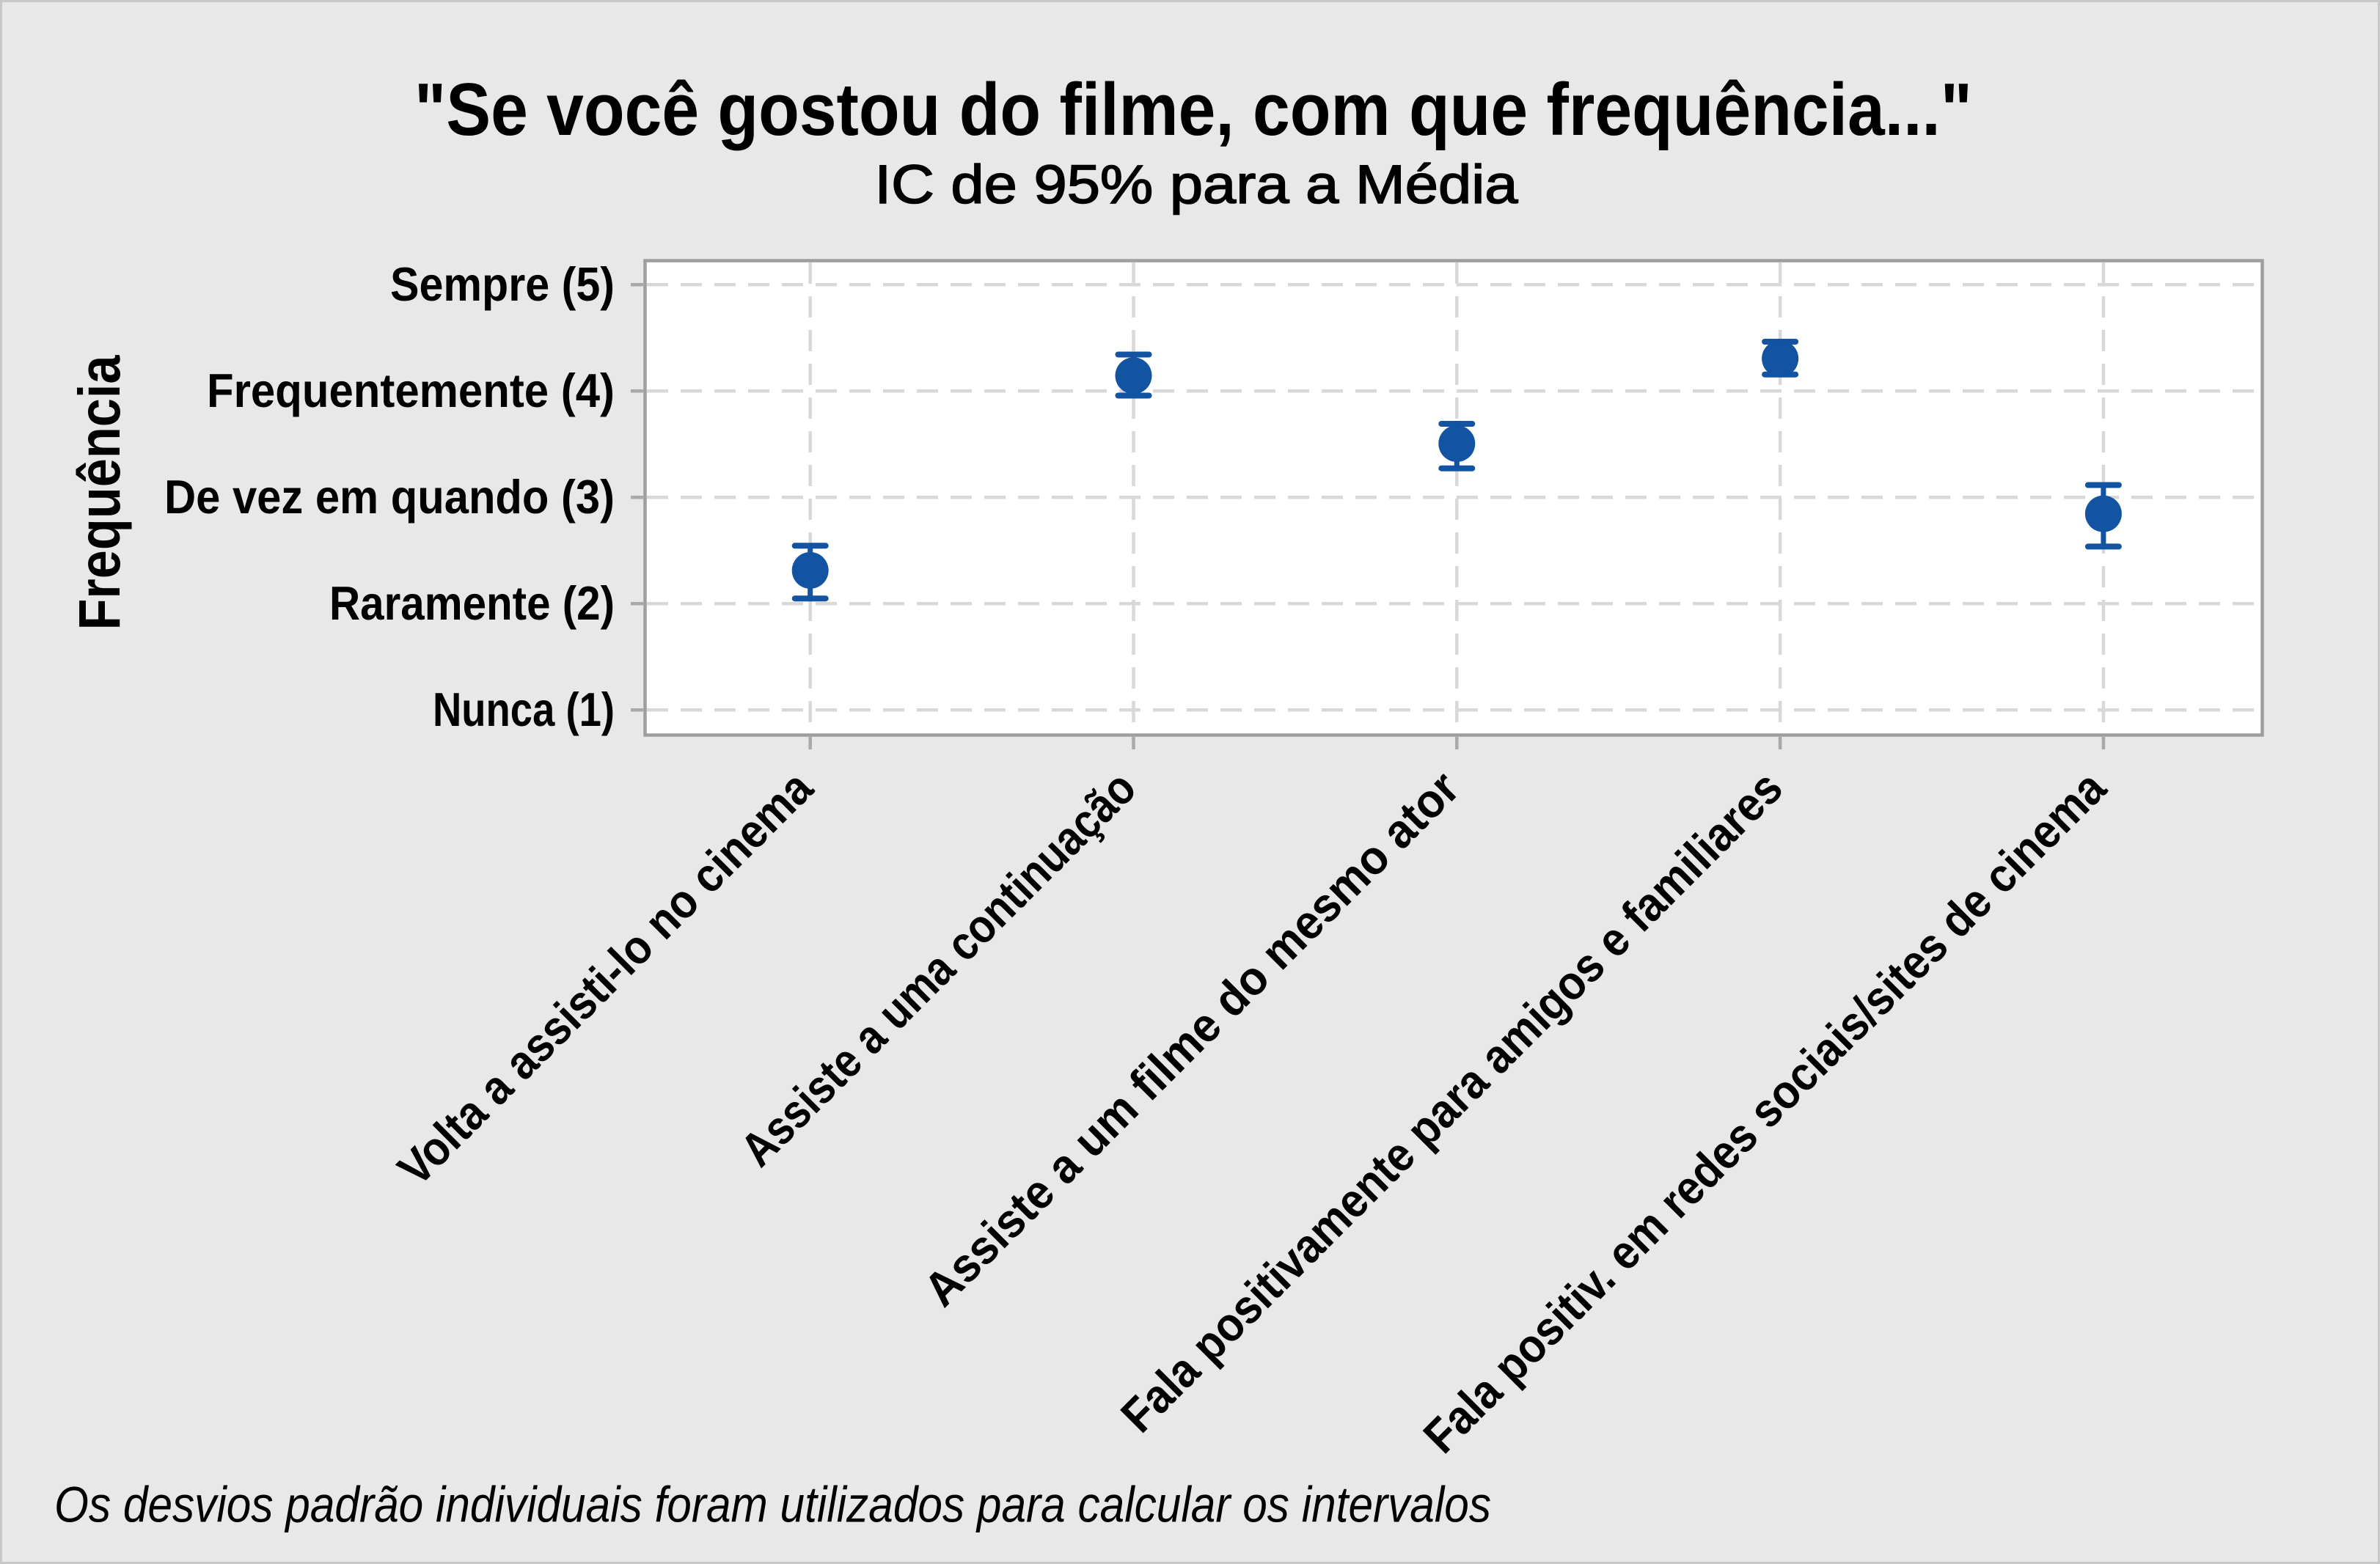 The image size is (2380, 1564). I want to click on svg-text: Frequência, so click(99, 492).